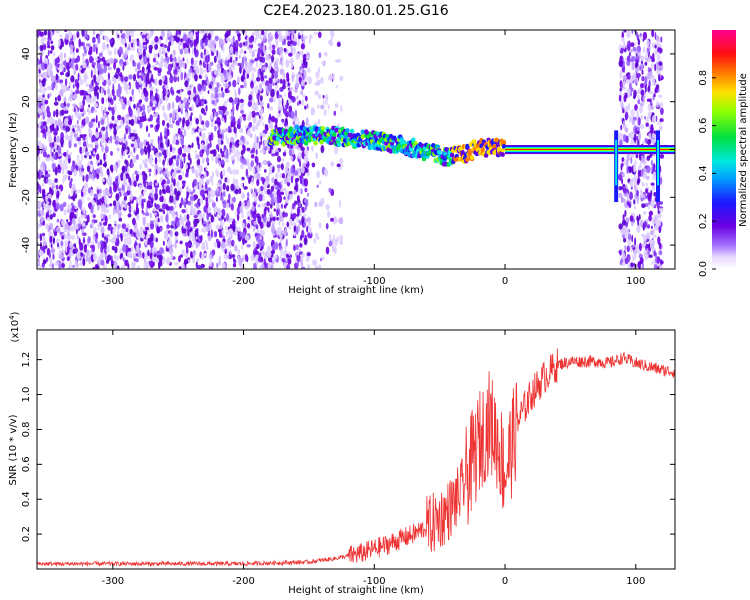  I want to click on y-tick-label: -20, so click(26, 197).